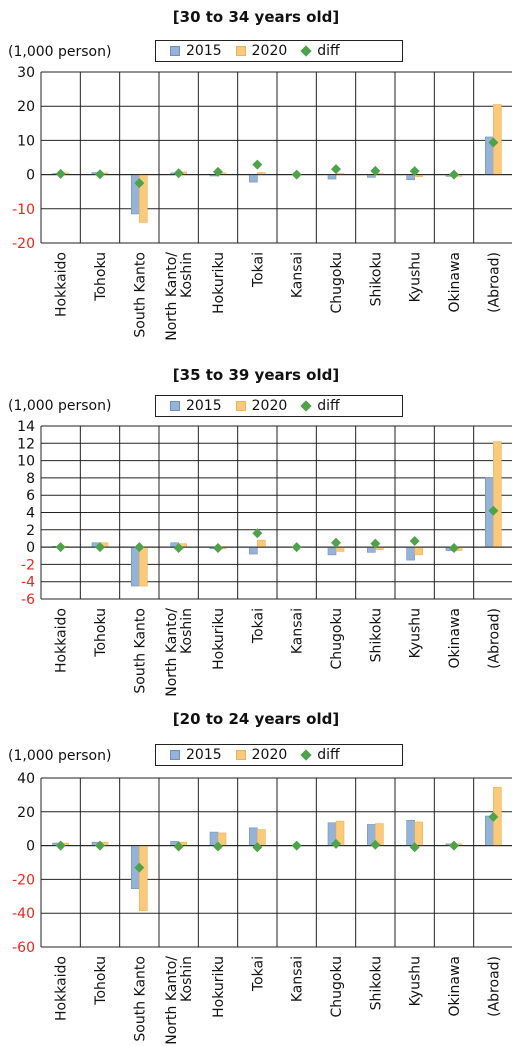 This screenshot has height=1046, width=512. Describe the element at coordinates (258, 626) in the screenshot. I see `x-tick-label-line: Tokai` at that location.